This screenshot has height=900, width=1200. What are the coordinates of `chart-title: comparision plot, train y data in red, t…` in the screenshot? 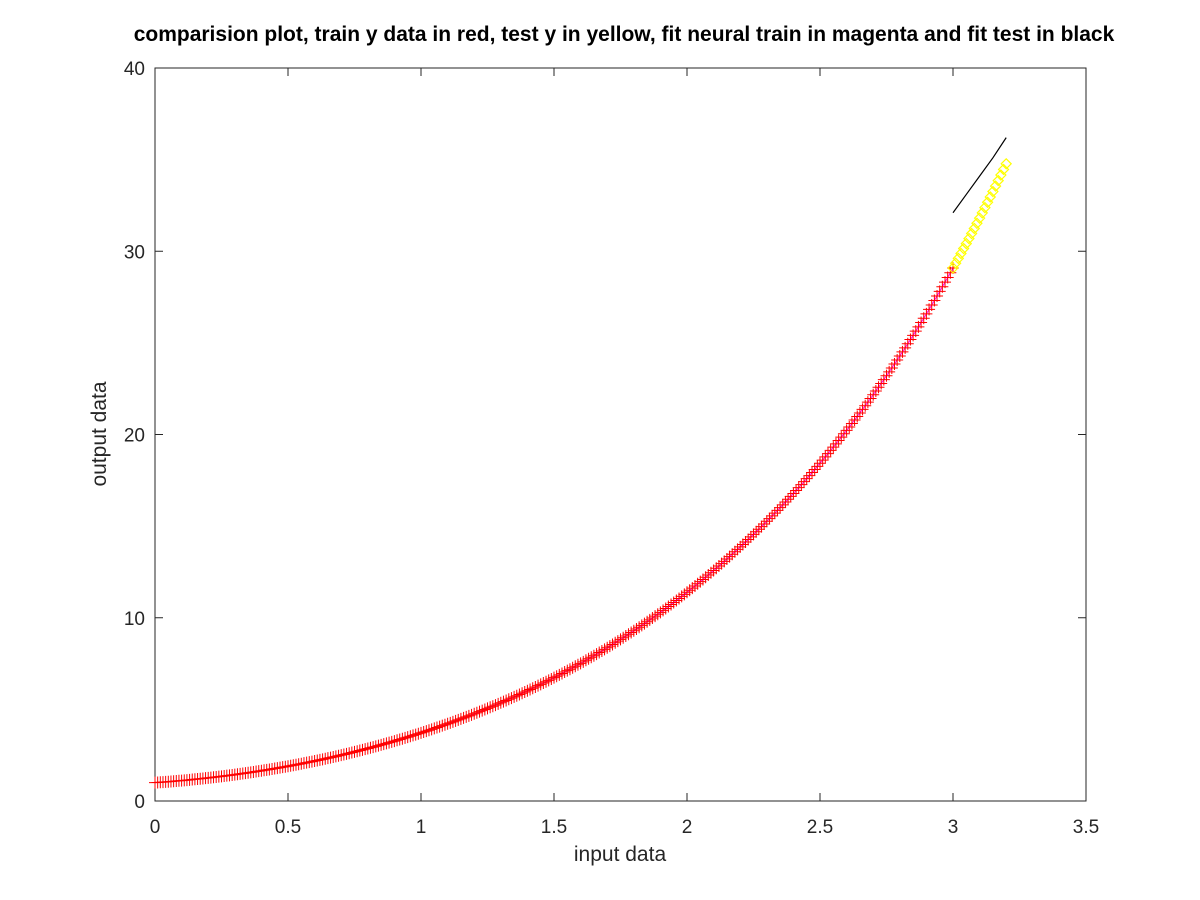 It's located at (624, 34).